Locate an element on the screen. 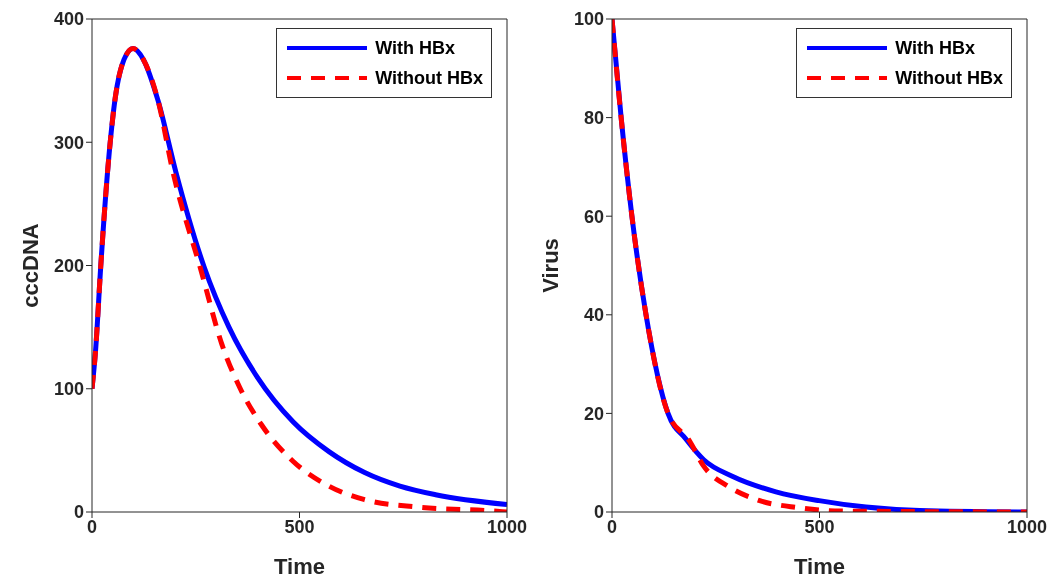 This screenshot has height=584, width=1052. y-axis-title: cccDNA is located at coordinates (30, 265).